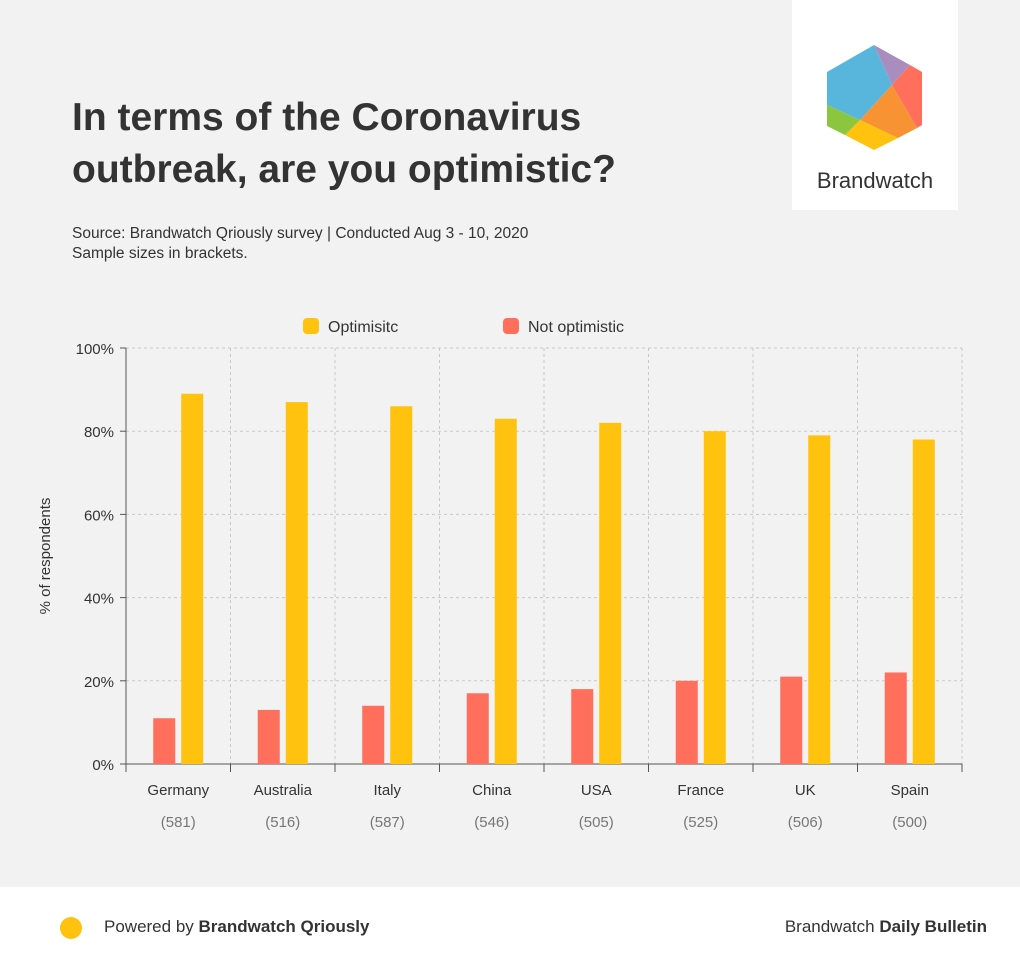 Image resolution: width=1020 pixels, height=963 pixels. I want to click on daily-bulletin: Brandwatch Daily Bulletin, so click(886, 927).